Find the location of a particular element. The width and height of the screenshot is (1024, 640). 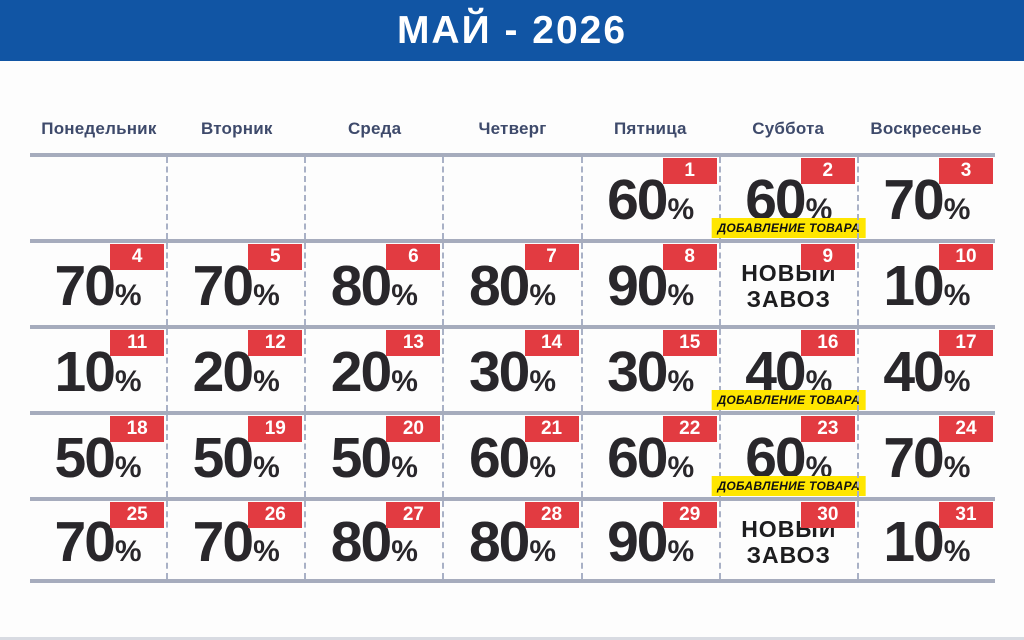

discount-number: 30 is located at coordinates (499, 371).